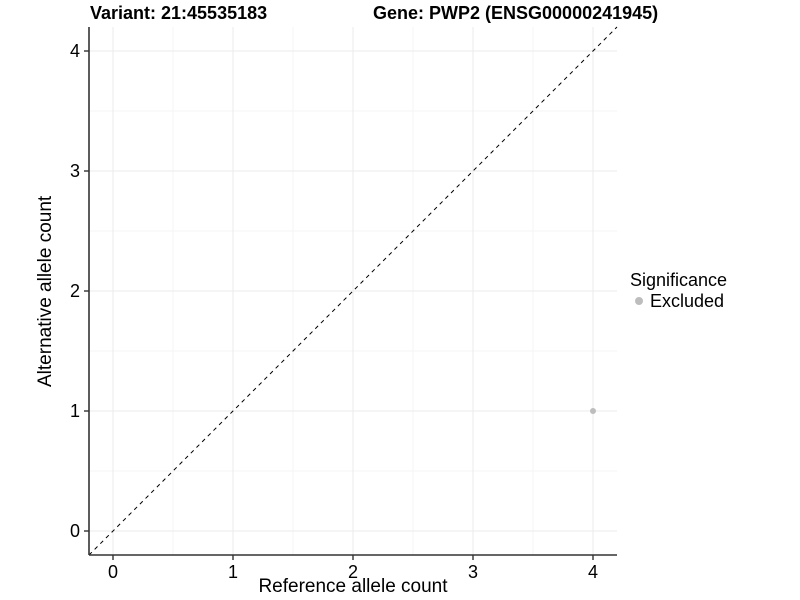 The height and width of the screenshot is (600, 800). What do you see at coordinates (75, 411) in the screenshot?
I see `y-tick-label: 1` at bounding box center [75, 411].